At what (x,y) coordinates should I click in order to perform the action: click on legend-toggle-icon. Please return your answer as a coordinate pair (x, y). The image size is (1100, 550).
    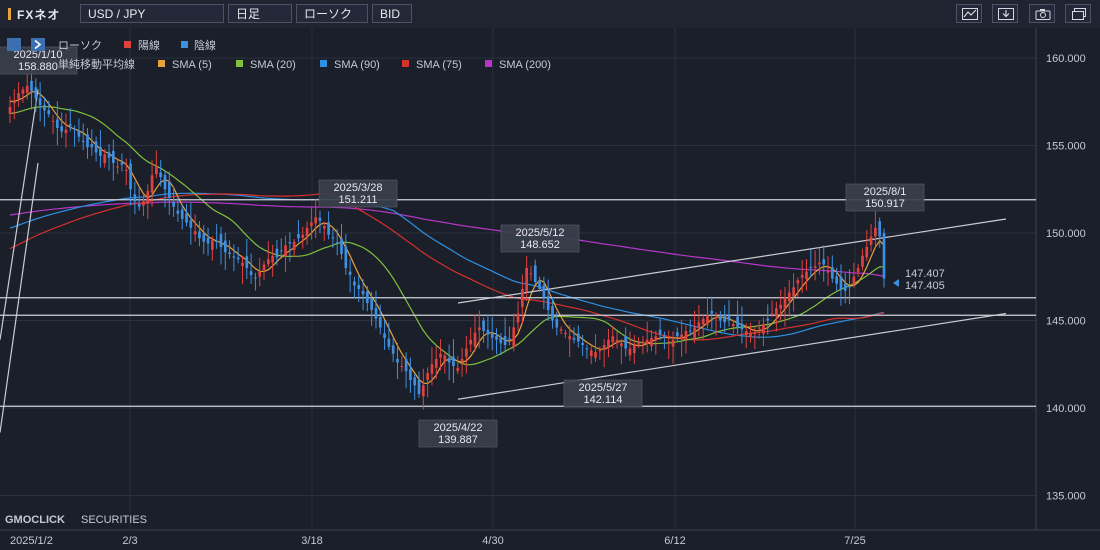
    Looking at the image, I should click on (14, 44).